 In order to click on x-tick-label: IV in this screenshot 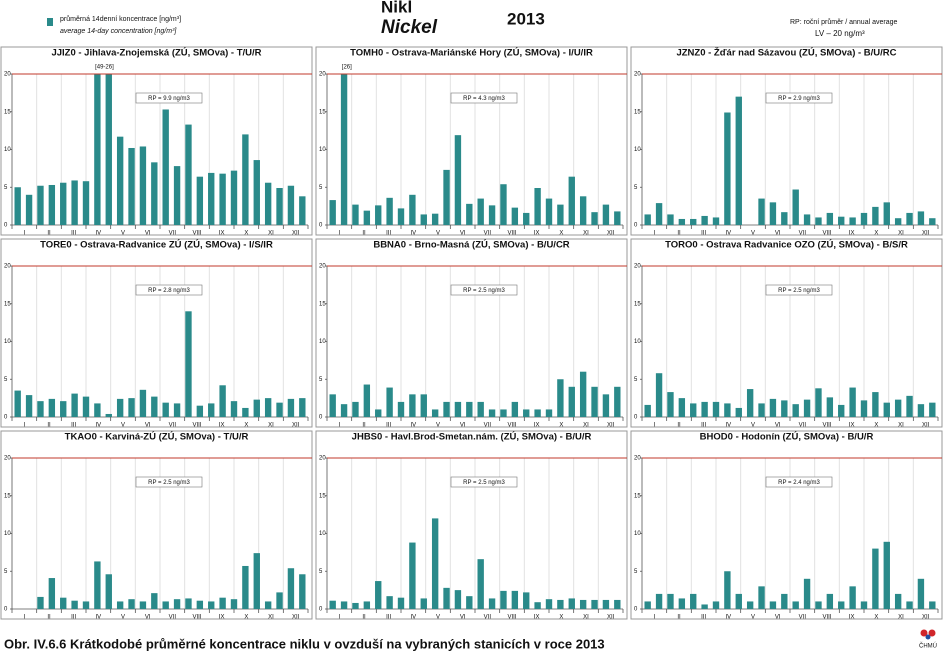, I will do `click(413, 426)`.